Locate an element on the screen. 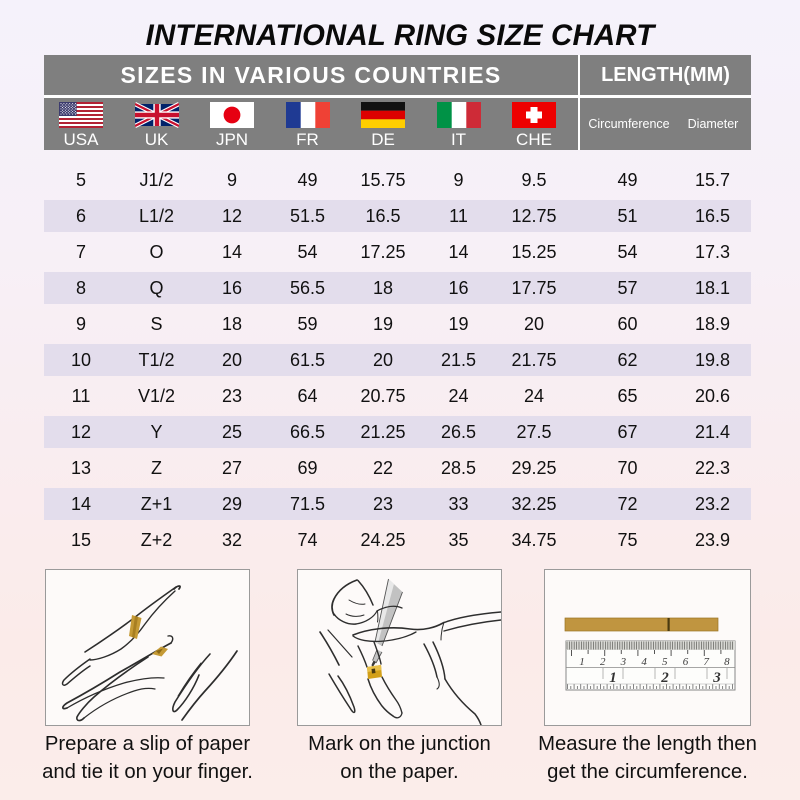  svg-text: 8 is located at coordinates (727, 662).